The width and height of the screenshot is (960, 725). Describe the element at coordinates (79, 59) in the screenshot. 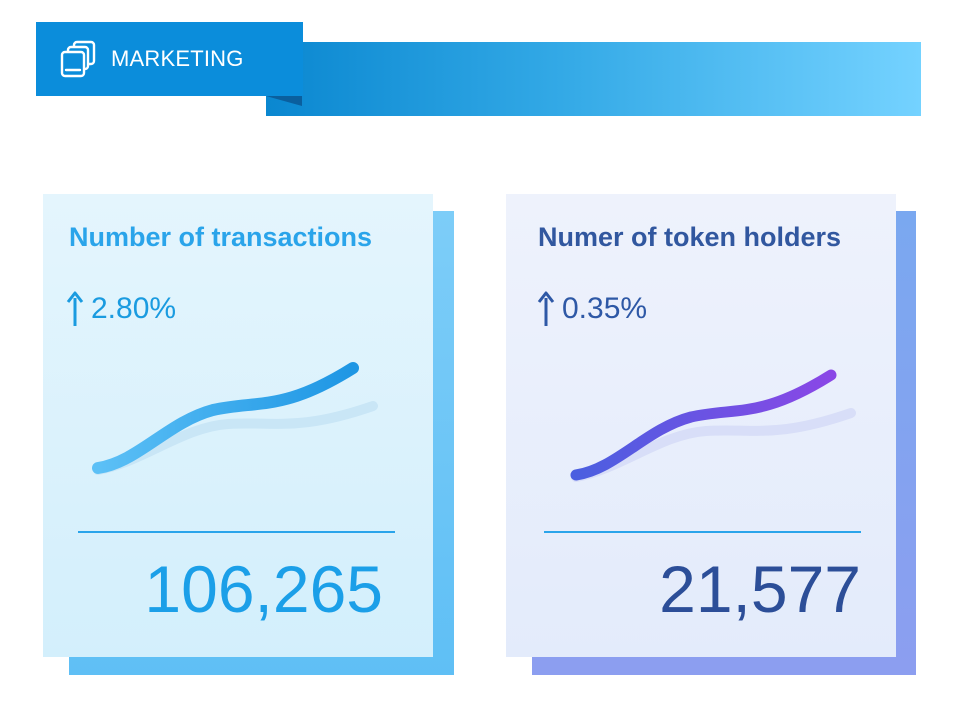

I see `stacked-cards-icon` at that location.